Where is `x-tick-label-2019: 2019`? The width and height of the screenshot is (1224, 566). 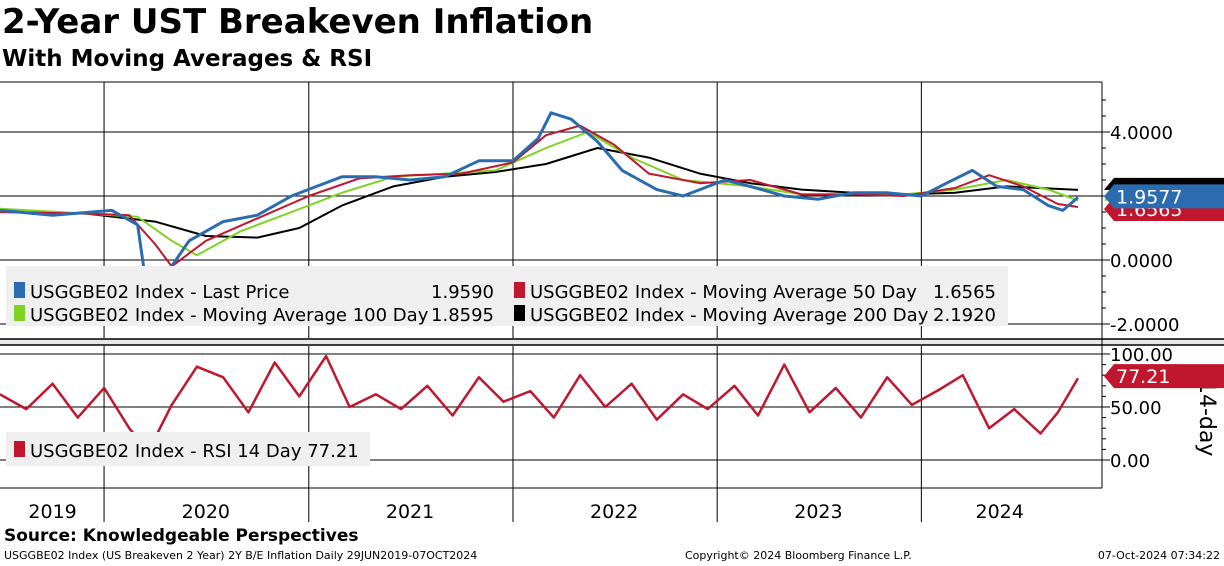 x-tick-label-2019: 2019 is located at coordinates (52, 512).